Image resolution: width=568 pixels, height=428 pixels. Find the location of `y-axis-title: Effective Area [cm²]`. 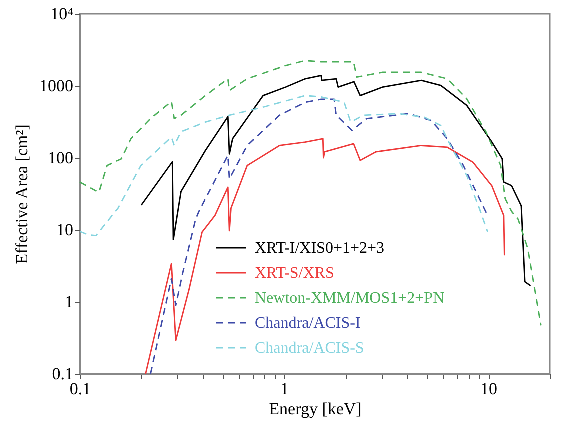

y-axis-title: Effective Area [cm²] is located at coordinates (22, 194).